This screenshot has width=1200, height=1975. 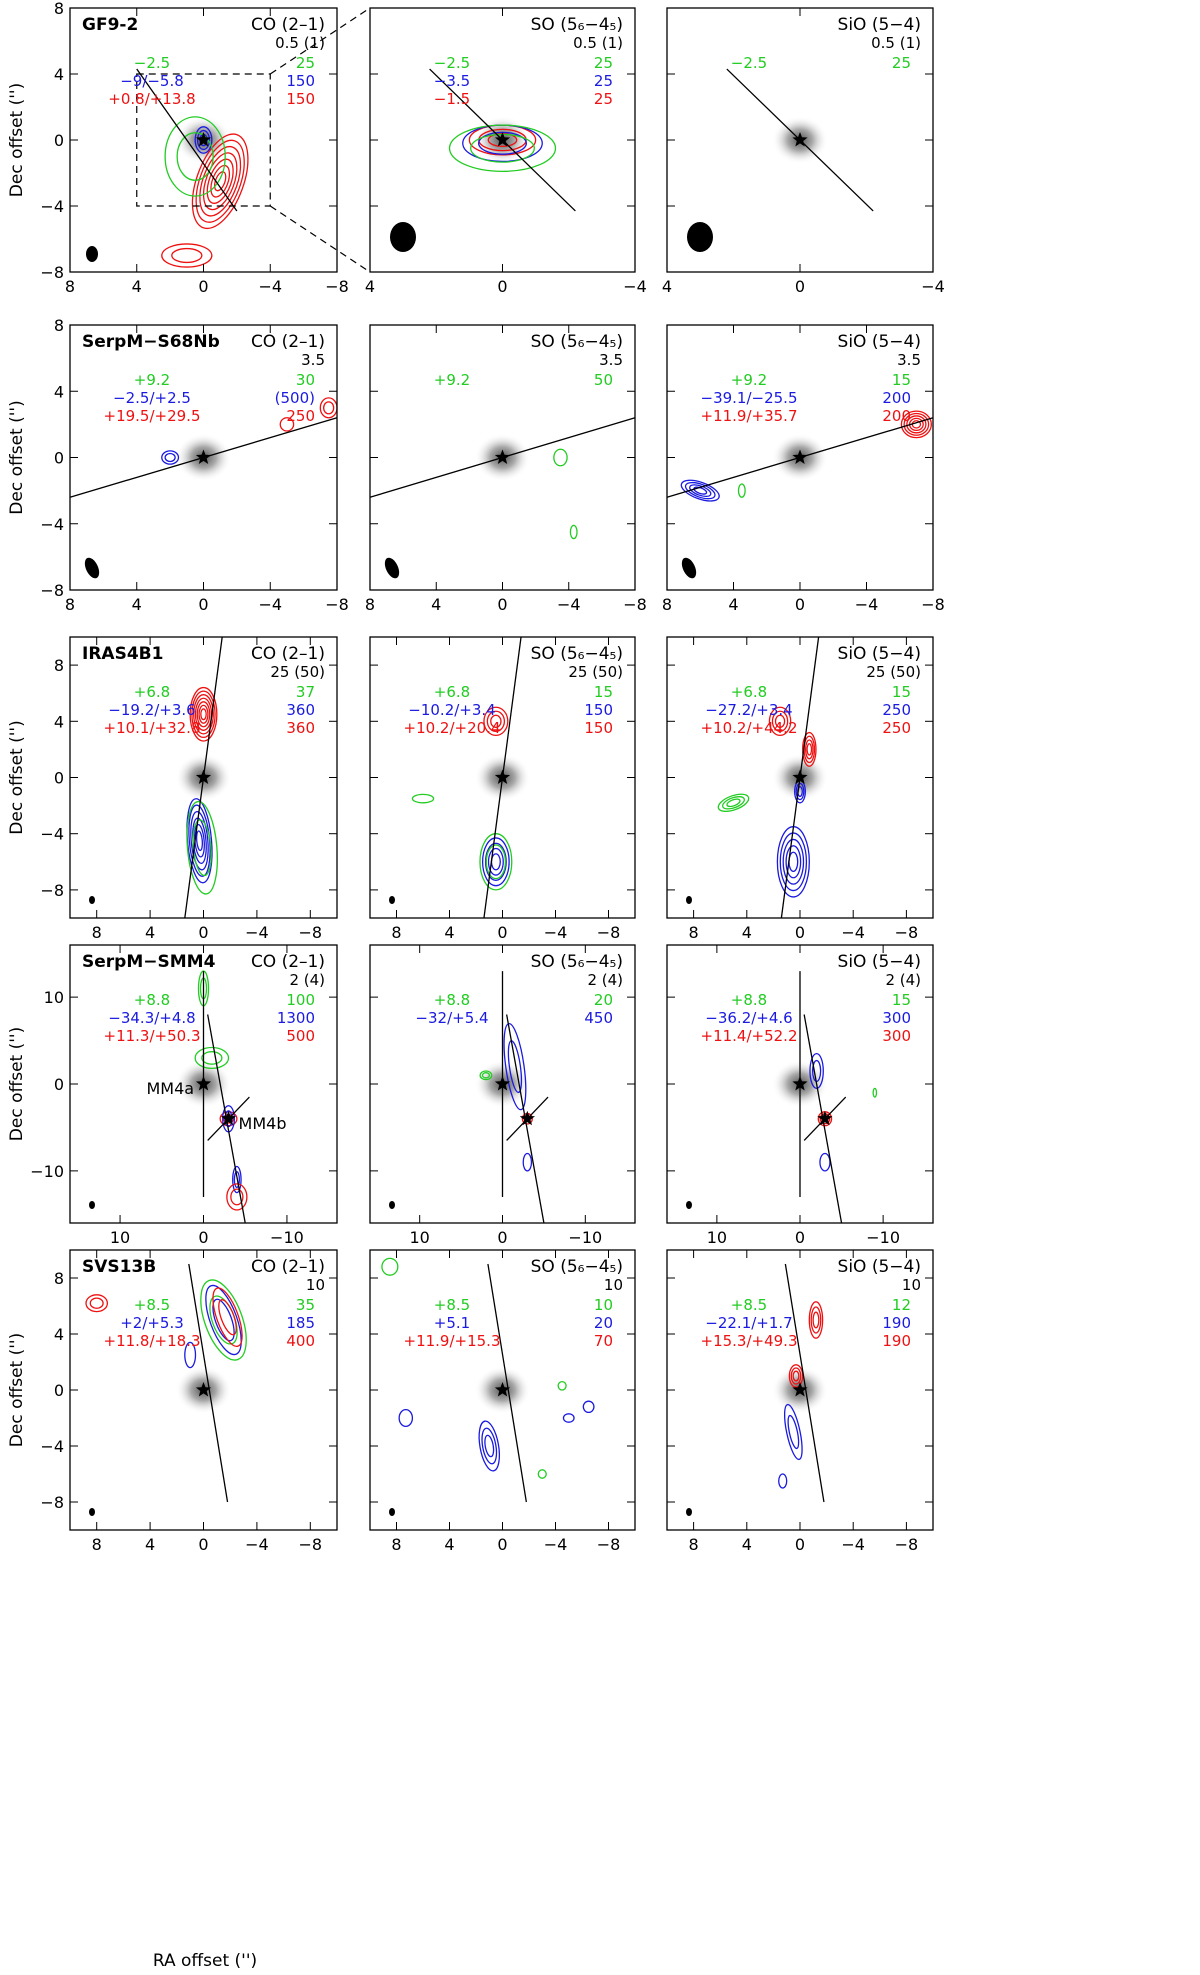 I want to click on contour-level: 1300, so click(x=296, y=1018).